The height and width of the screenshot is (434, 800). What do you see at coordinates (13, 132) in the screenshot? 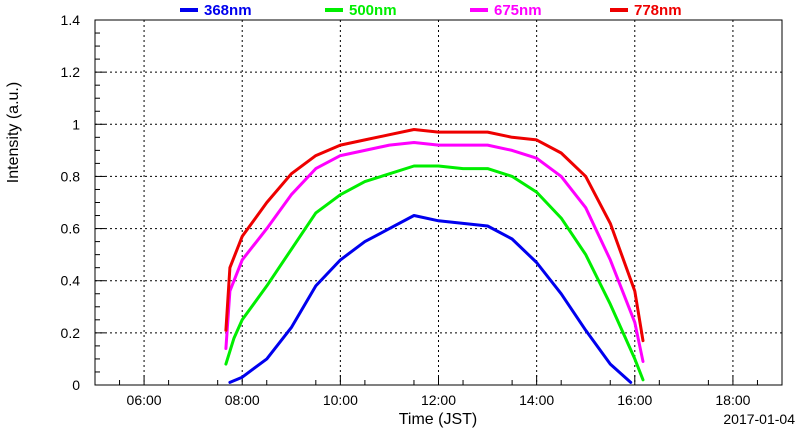
I see `y-axis-label: Intensity (a.u.)` at bounding box center [13, 132].